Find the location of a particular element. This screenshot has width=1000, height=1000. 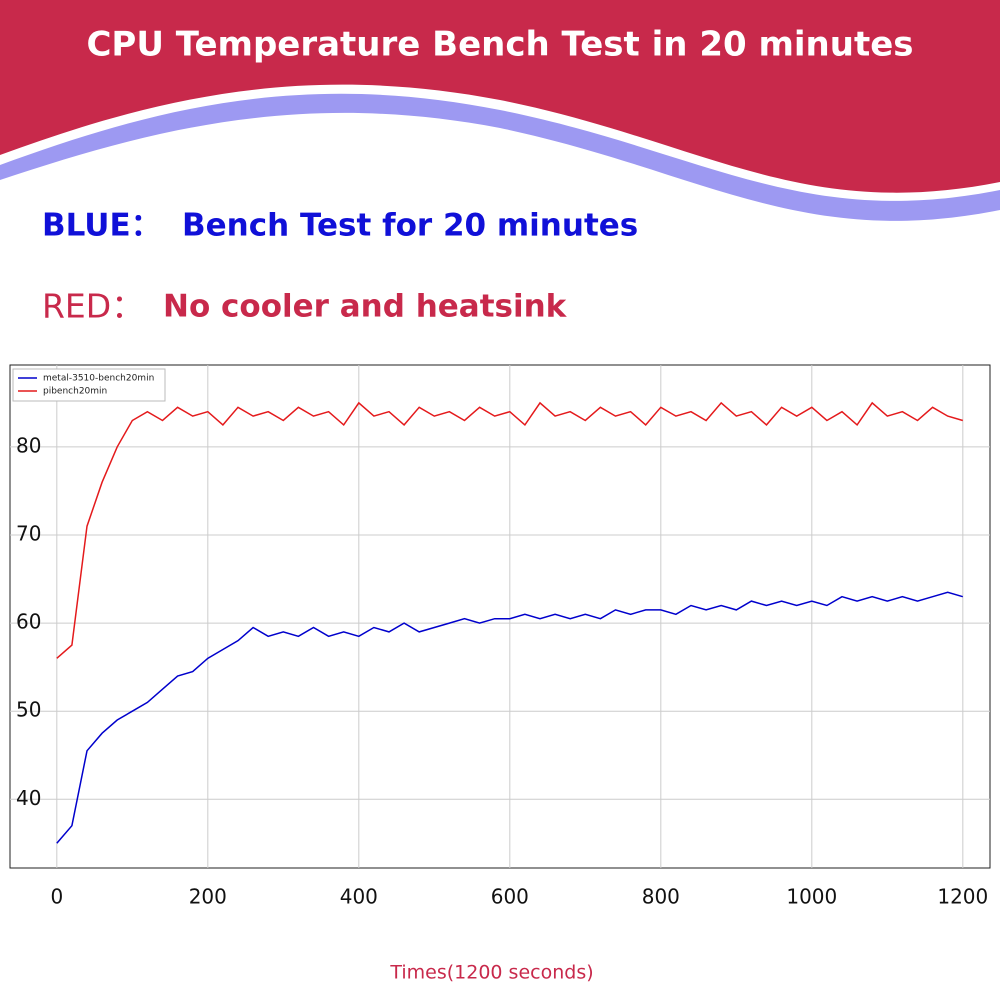

x-tick-label: 800 is located at coordinates (661, 897).